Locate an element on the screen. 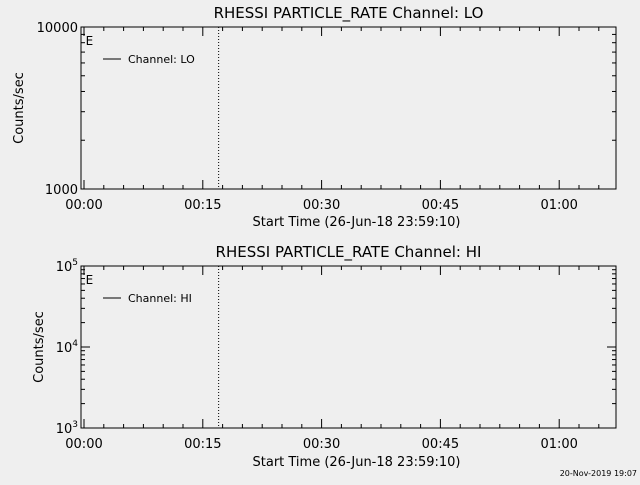 This screenshot has width=640, height=485. y-tick-label: 1000 is located at coordinates (61, 190).